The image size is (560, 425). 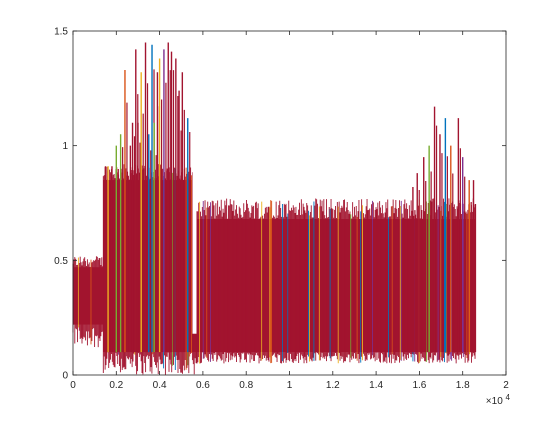 I want to click on x-tick-label: 1.6, so click(x=419, y=385).